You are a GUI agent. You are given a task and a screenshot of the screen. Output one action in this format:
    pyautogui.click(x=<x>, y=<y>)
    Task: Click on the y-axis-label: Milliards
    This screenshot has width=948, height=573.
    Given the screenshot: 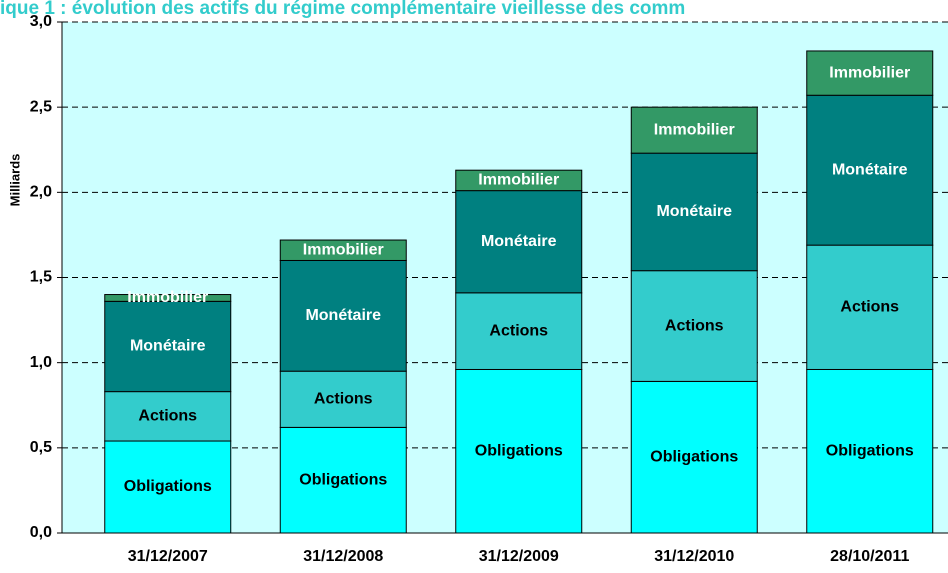 What is the action you would take?
    pyautogui.click(x=14, y=180)
    